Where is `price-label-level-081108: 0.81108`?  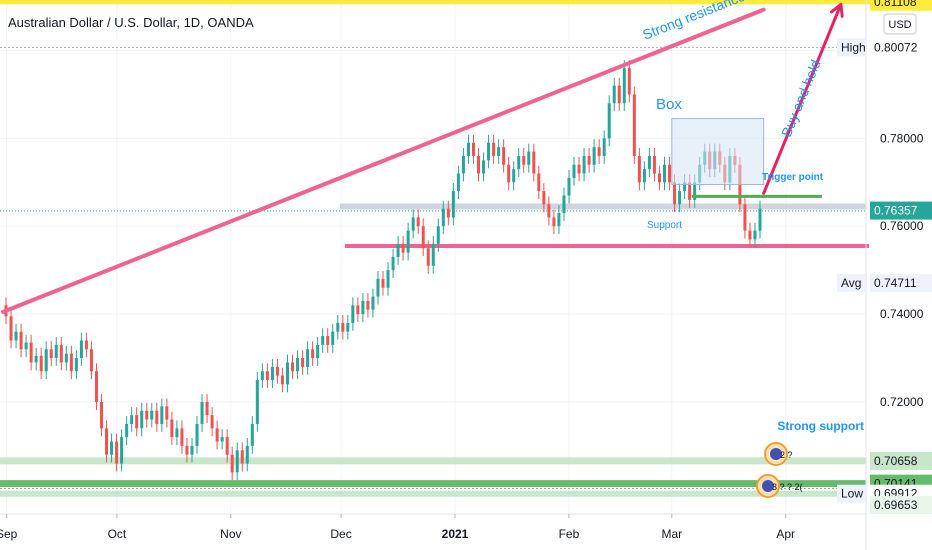 price-label-level-081108: 0.81108 is located at coordinates (901, 5).